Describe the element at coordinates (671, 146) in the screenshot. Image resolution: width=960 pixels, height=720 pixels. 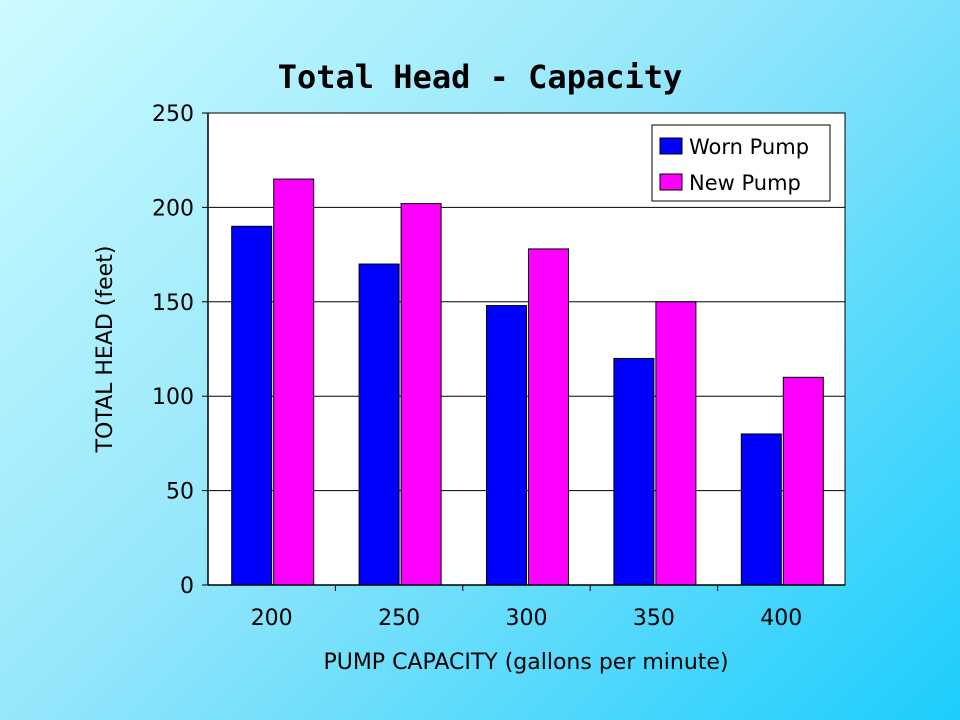
I see `legend-swatch-worn-pump` at that location.